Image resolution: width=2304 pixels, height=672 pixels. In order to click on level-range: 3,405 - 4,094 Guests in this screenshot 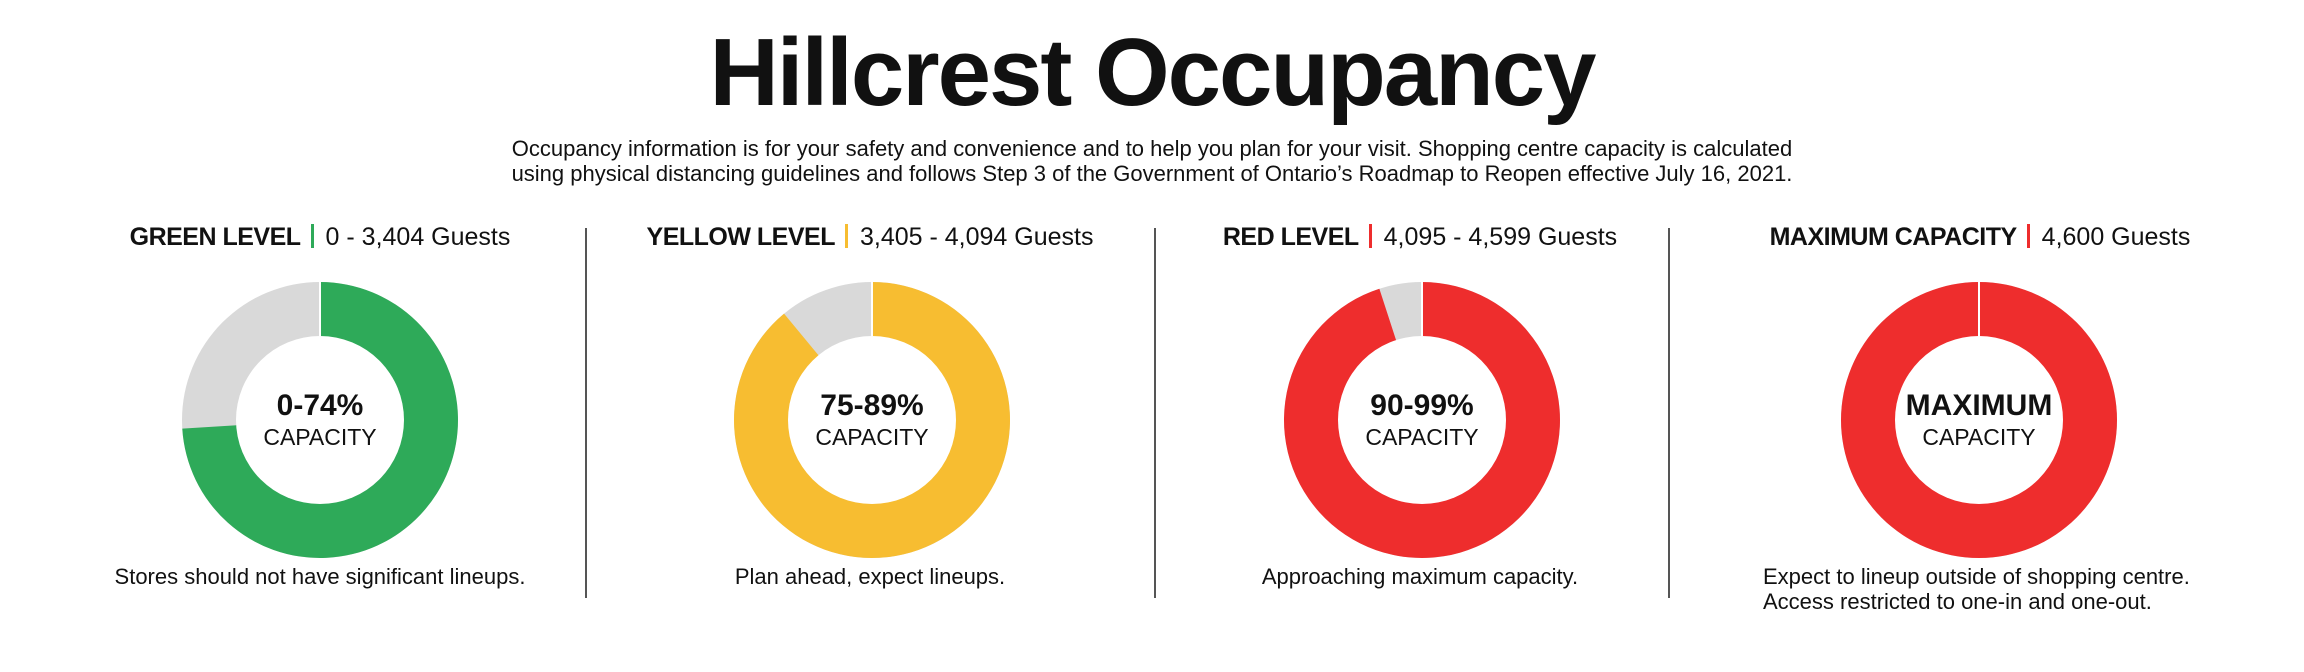, I will do `click(976, 237)`.